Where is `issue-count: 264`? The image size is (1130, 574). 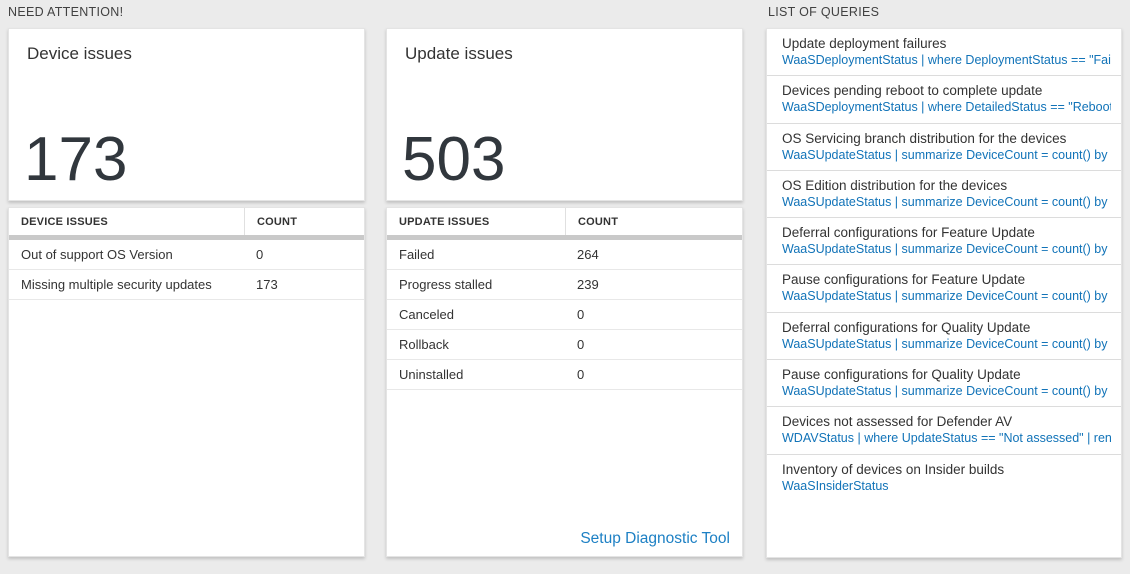
issue-count: 264 is located at coordinates (588, 254).